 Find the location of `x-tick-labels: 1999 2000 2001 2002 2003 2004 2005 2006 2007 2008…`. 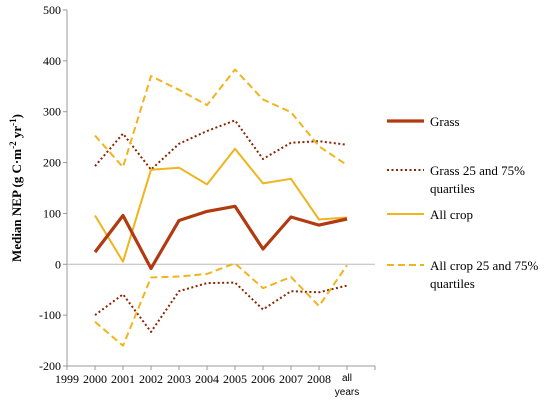

x-tick-labels: 1999 2000 2001 2002 2003 2004 2005 2006 2007 2008… is located at coordinates (207, 385).